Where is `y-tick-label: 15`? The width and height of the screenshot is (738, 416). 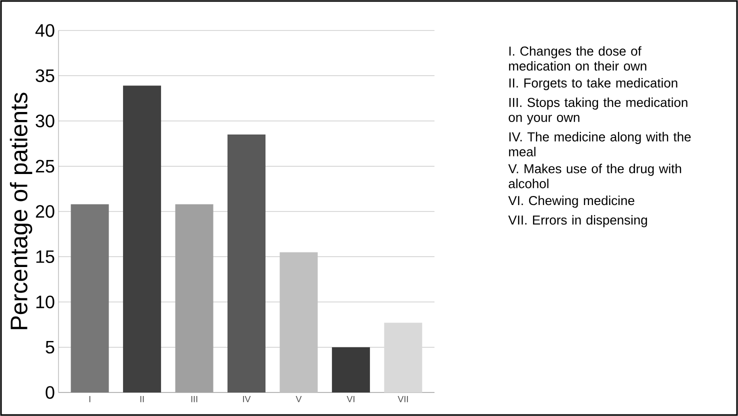
y-tick-label: 15 is located at coordinates (45, 256).